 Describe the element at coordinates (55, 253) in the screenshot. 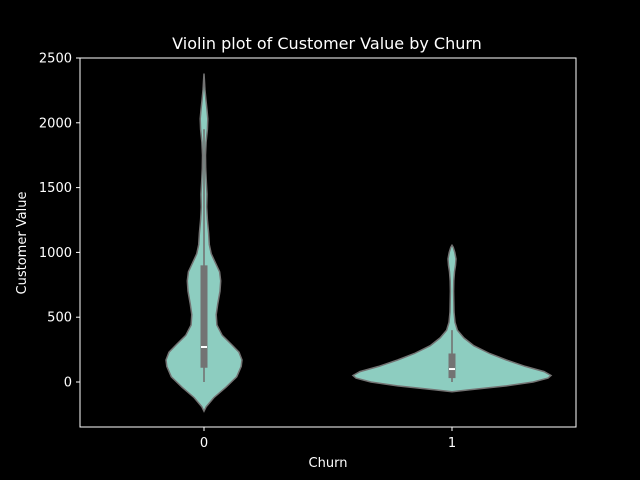

I see `y-tick-label-1000: 1000` at that location.